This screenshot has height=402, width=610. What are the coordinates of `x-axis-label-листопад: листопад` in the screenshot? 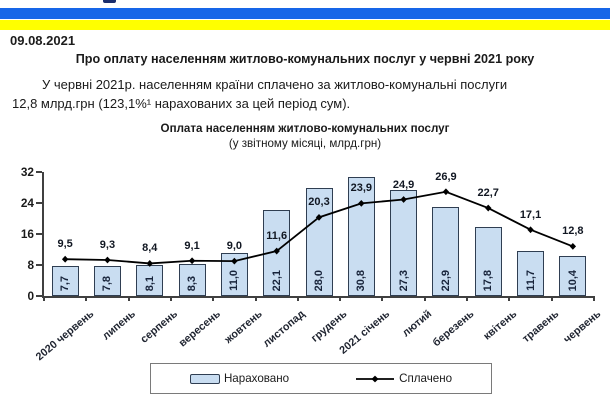 It's located at (284, 329).